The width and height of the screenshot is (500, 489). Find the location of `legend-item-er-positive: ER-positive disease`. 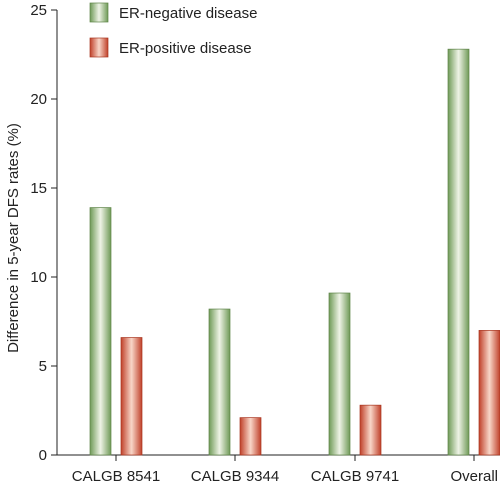

legend-item-er-positive: ER-positive disease is located at coordinates (170, 47).